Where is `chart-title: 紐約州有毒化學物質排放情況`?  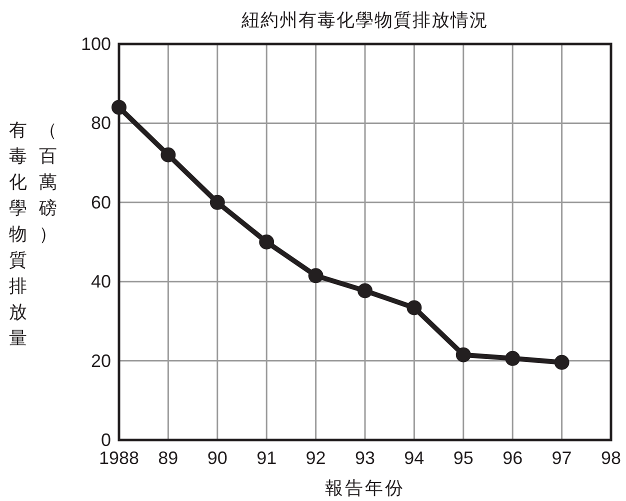
chart-title: 紐約州有毒化學物質排放情況 is located at coordinates (364, 20).